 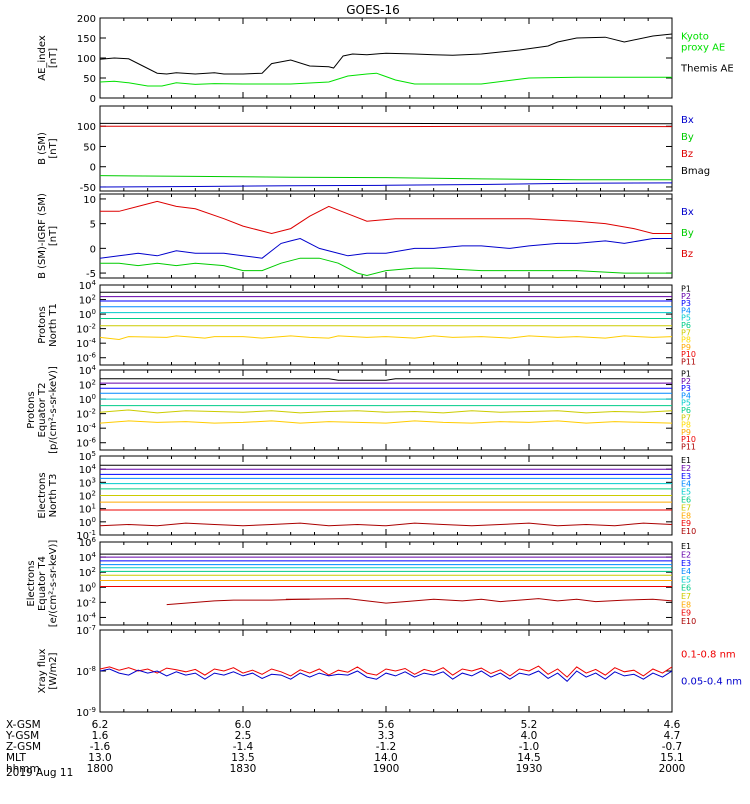 I want to click on y-tick-label: 10-8, so click(x=86, y=671).